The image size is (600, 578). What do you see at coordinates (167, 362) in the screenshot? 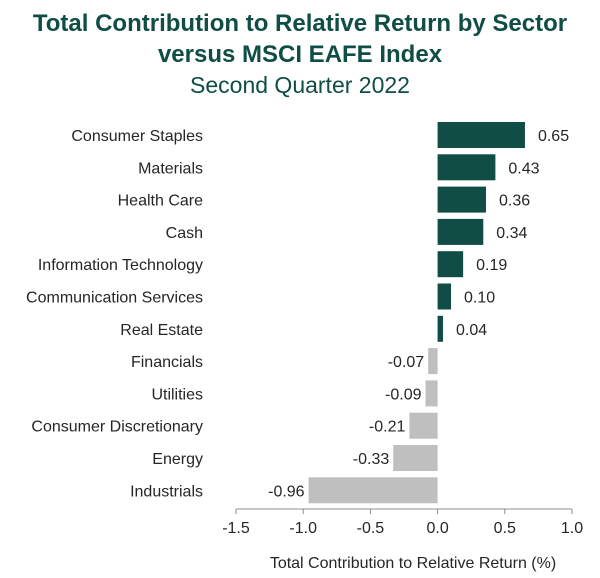
I see `category-label-7: Financials` at bounding box center [167, 362].